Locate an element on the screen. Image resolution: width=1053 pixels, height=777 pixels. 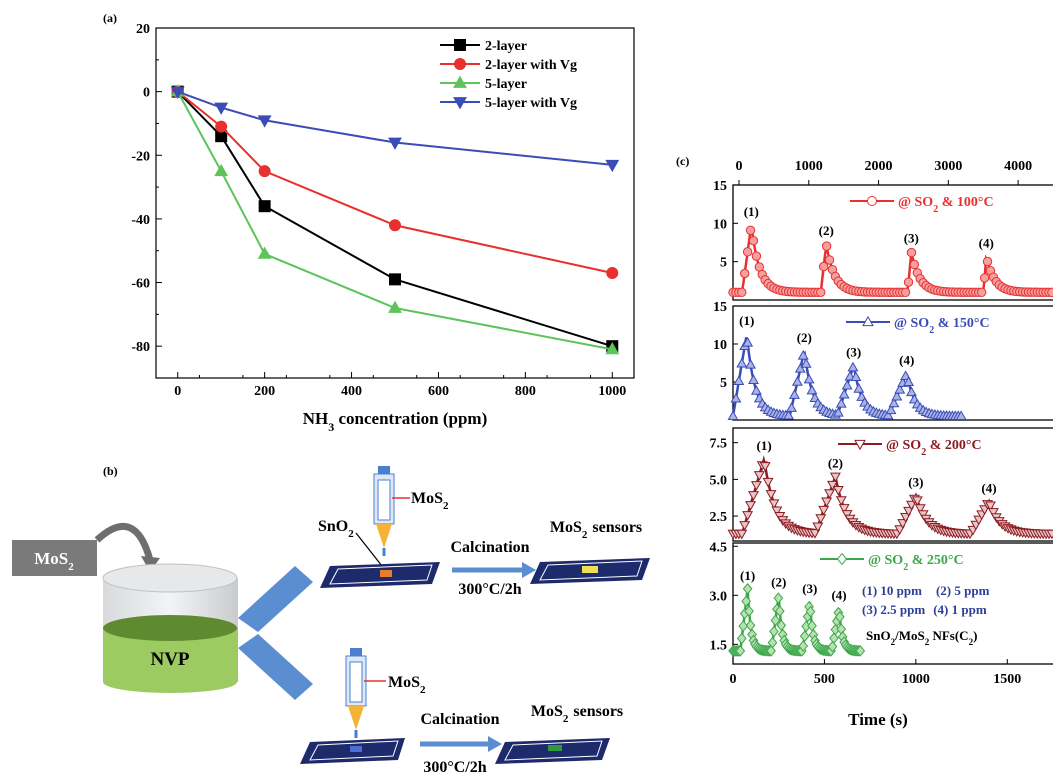
x-tick-label: 400 is located at coordinates (351, 391).